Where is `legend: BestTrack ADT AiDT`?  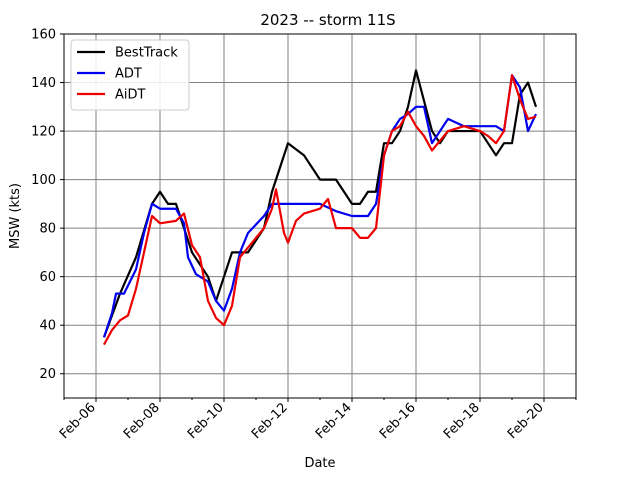
legend: BestTrack ADT AiDT is located at coordinates (130, 75).